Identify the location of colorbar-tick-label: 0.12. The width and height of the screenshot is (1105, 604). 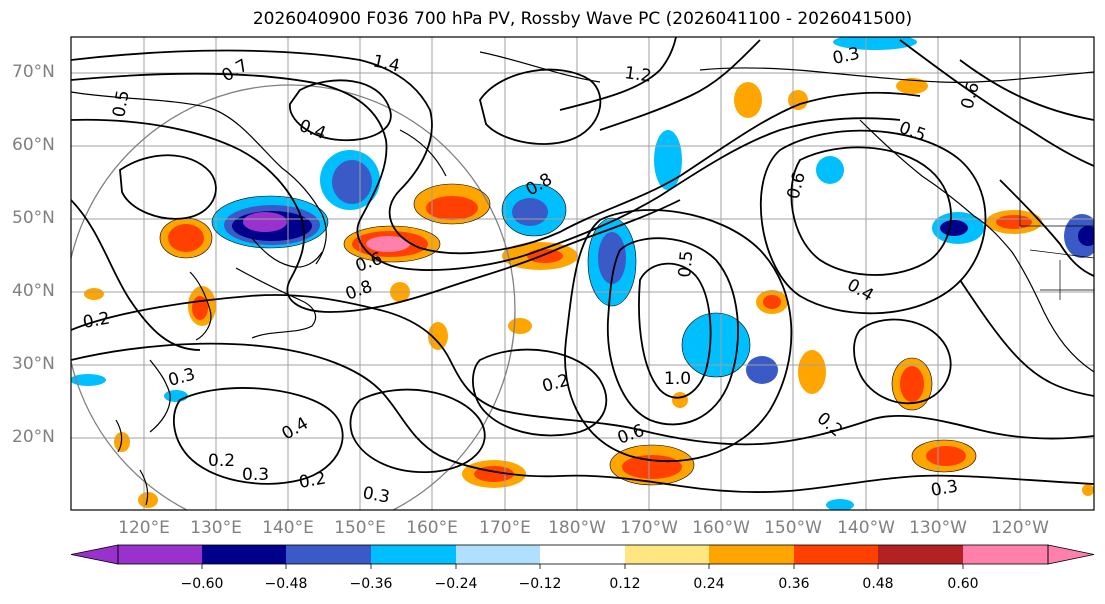
(625, 584).